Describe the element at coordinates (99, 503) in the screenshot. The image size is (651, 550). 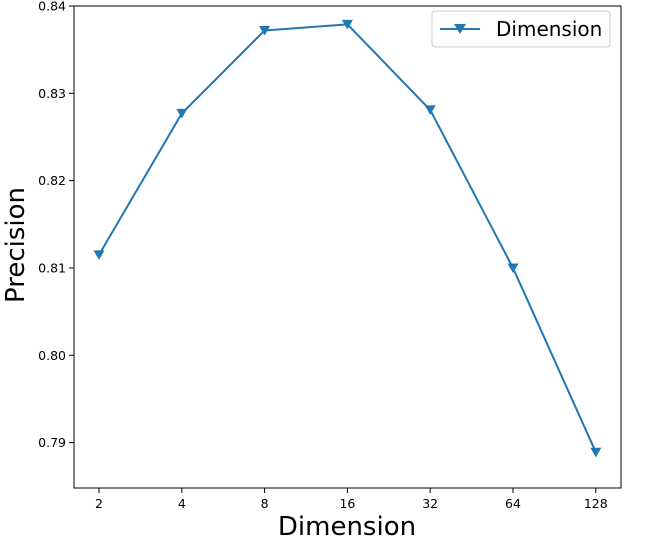
I see `x-tick-label: 2` at that location.